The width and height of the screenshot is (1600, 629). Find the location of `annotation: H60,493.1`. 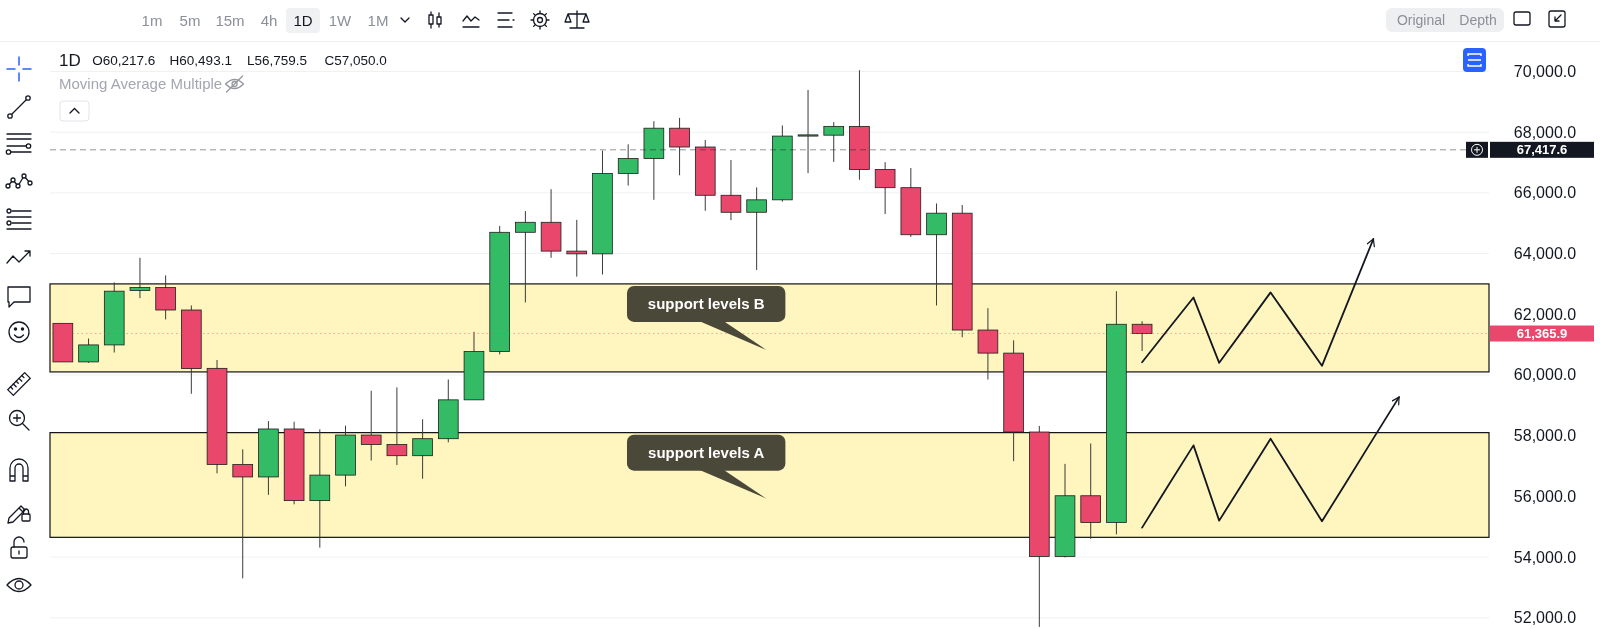

annotation: H60,493.1 is located at coordinates (200, 60).